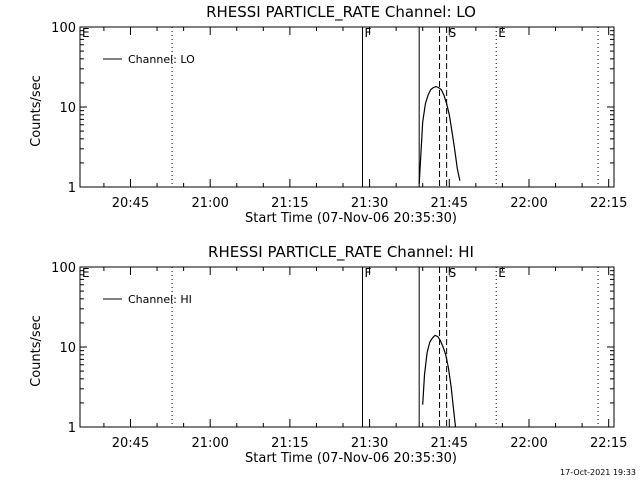  Describe the element at coordinates (160, 299) in the screenshot. I see `legend-label: Channel: HI` at that location.